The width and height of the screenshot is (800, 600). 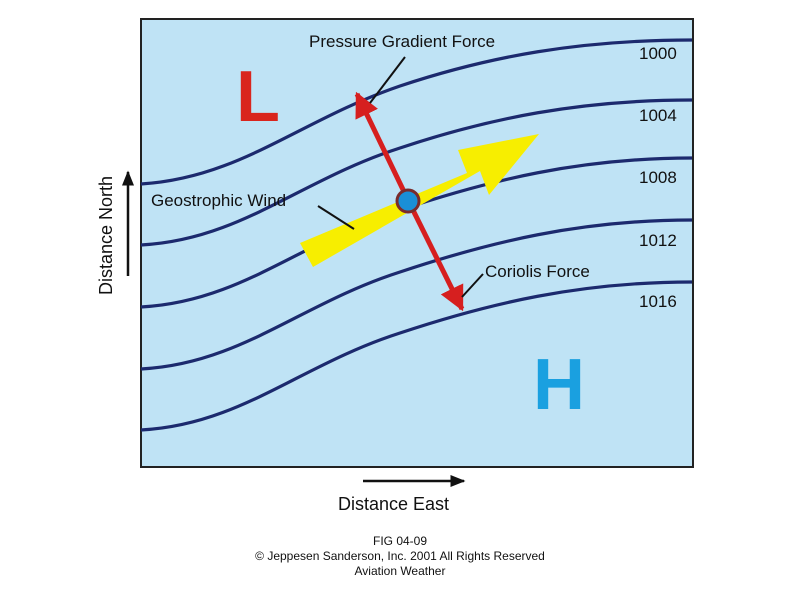 What do you see at coordinates (658, 115) in the screenshot?
I see `isobar-label-1004: 1004` at bounding box center [658, 115].